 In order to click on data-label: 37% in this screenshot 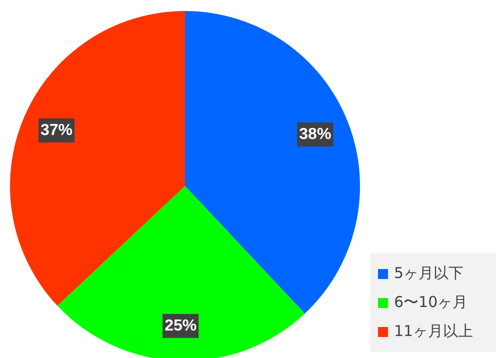, I will do `click(56, 130)`.